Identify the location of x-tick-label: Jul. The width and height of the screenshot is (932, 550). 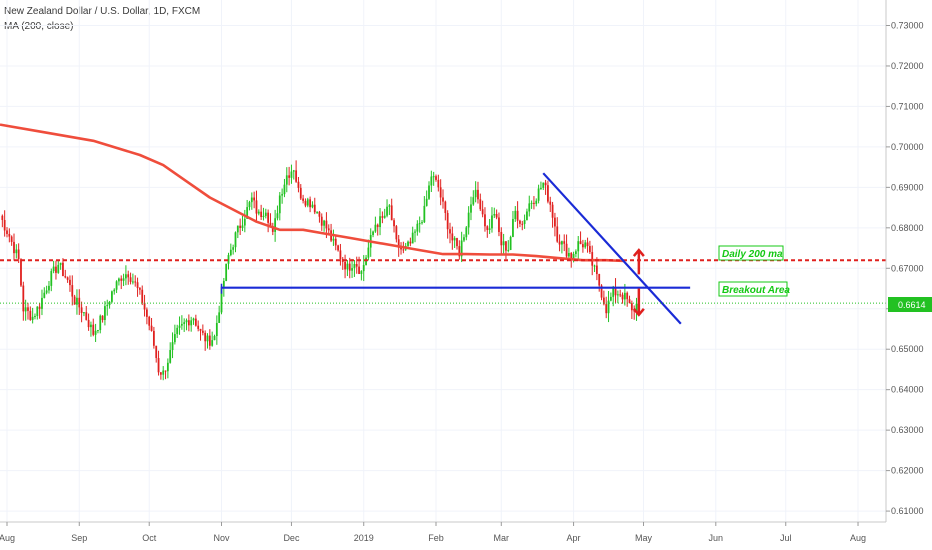
(786, 538).